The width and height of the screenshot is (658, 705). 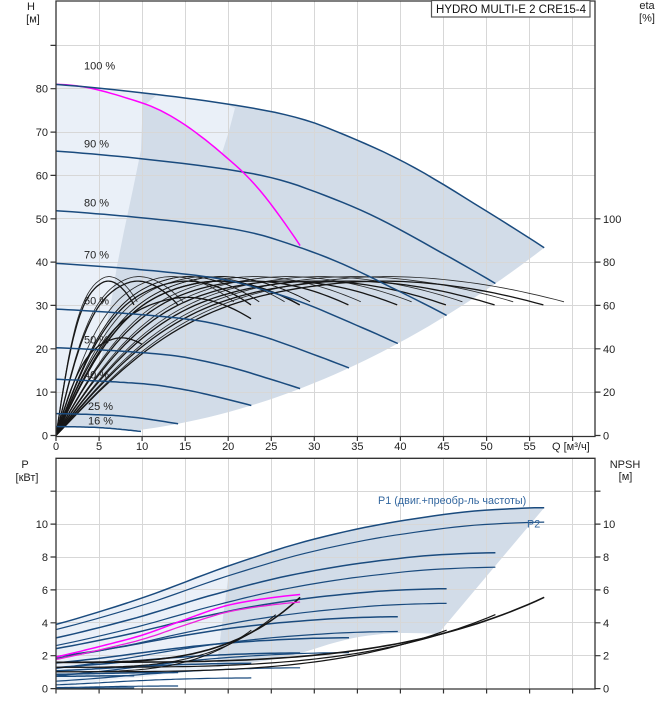 I want to click on svg-text: H, so click(x=31, y=7).